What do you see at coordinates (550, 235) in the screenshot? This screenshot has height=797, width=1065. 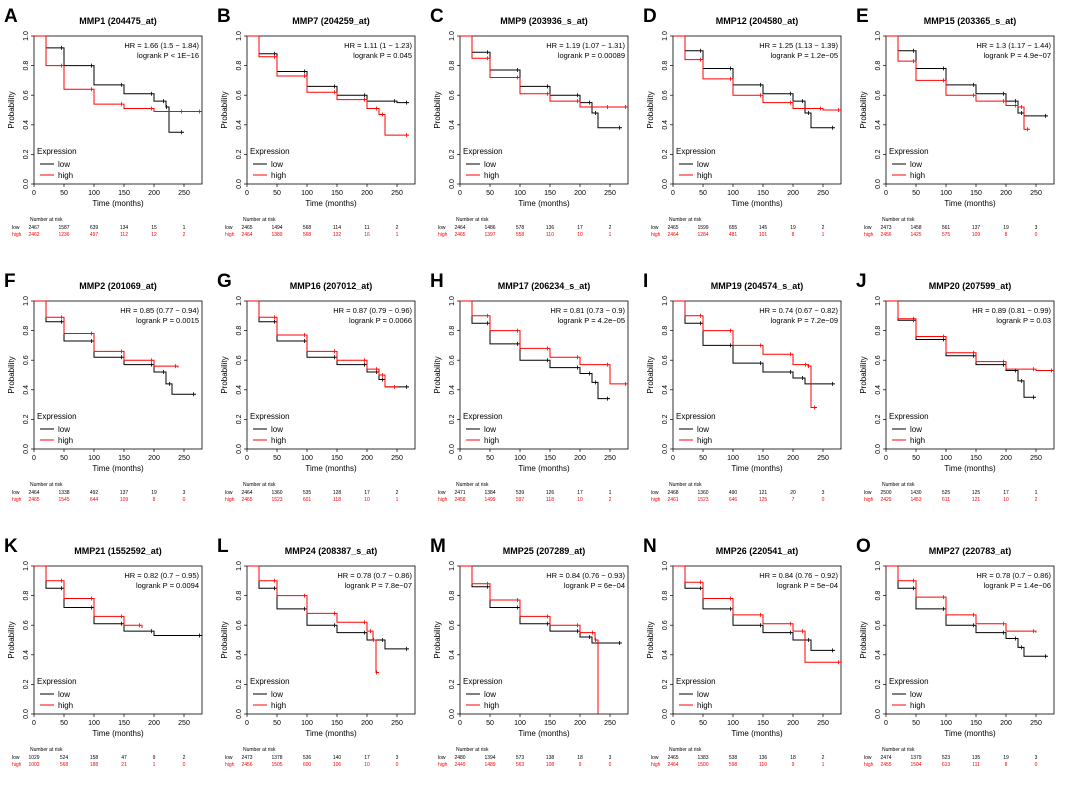 I see `risk-cell-high: 110` at bounding box center [550, 235].